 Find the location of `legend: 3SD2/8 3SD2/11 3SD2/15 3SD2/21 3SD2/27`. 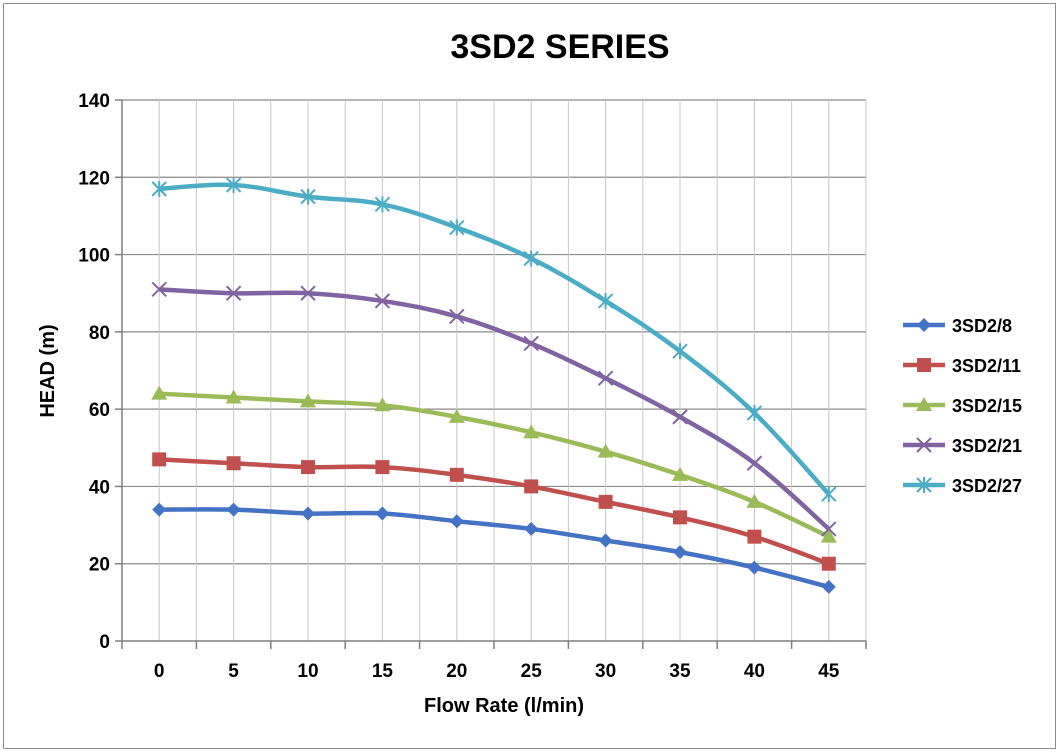

legend: 3SD2/8 3SD2/11 3SD2/15 3SD2/21 3SD2/27 is located at coordinates (962, 406).